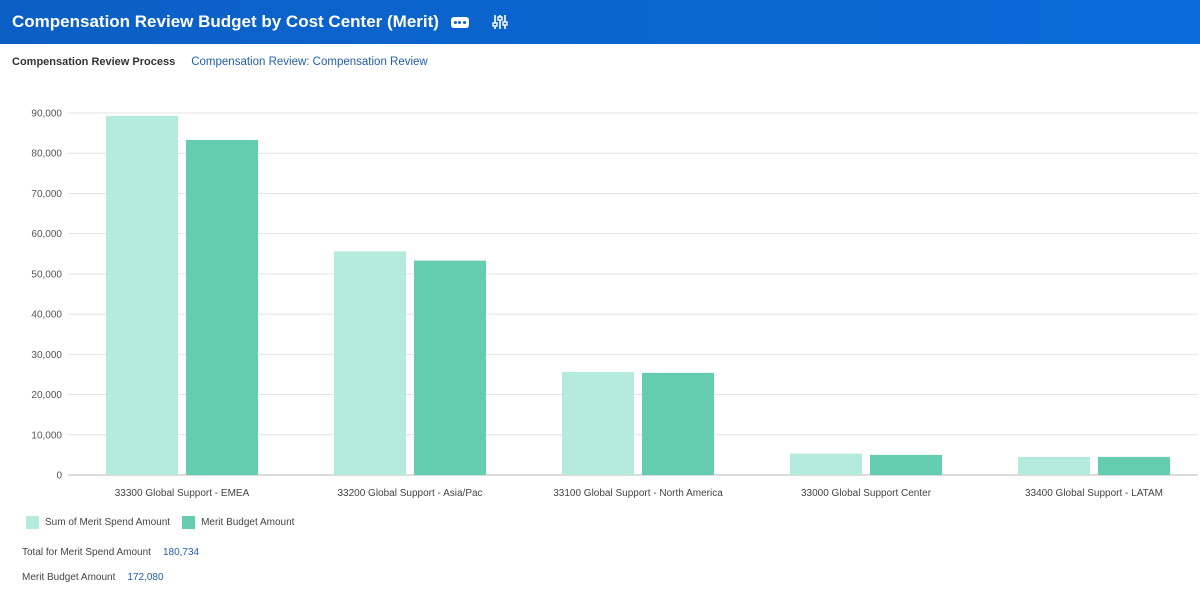 The height and width of the screenshot is (594, 1200). What do you see at coordinates (182, 493) in the screenshot?
I see `x-category-label: 33300 Global Support - EMEA` at bounding box center [182, 493].